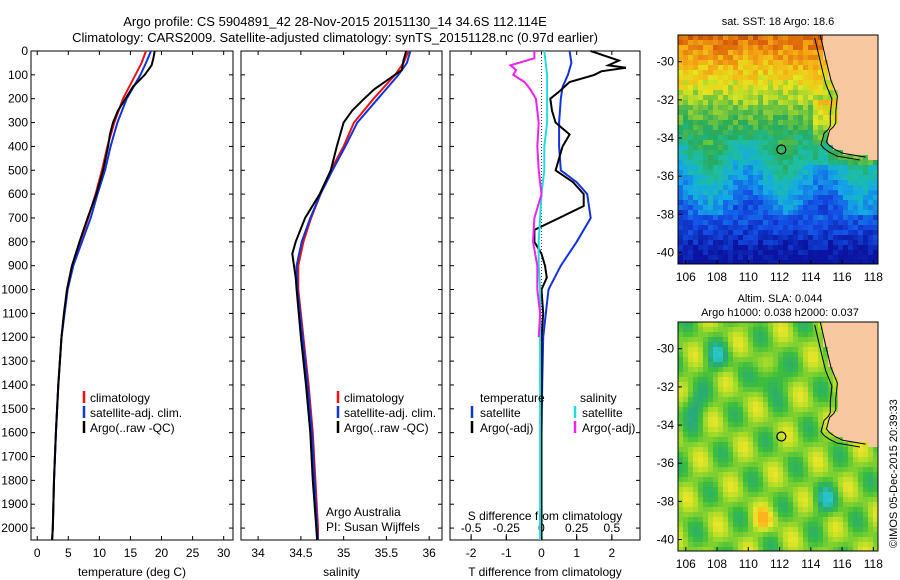 The image size is (900, 580). Describe the element at coordinates (349, 295) in the screenshot. I see `series-line-argo-raw-qc-` at that location.